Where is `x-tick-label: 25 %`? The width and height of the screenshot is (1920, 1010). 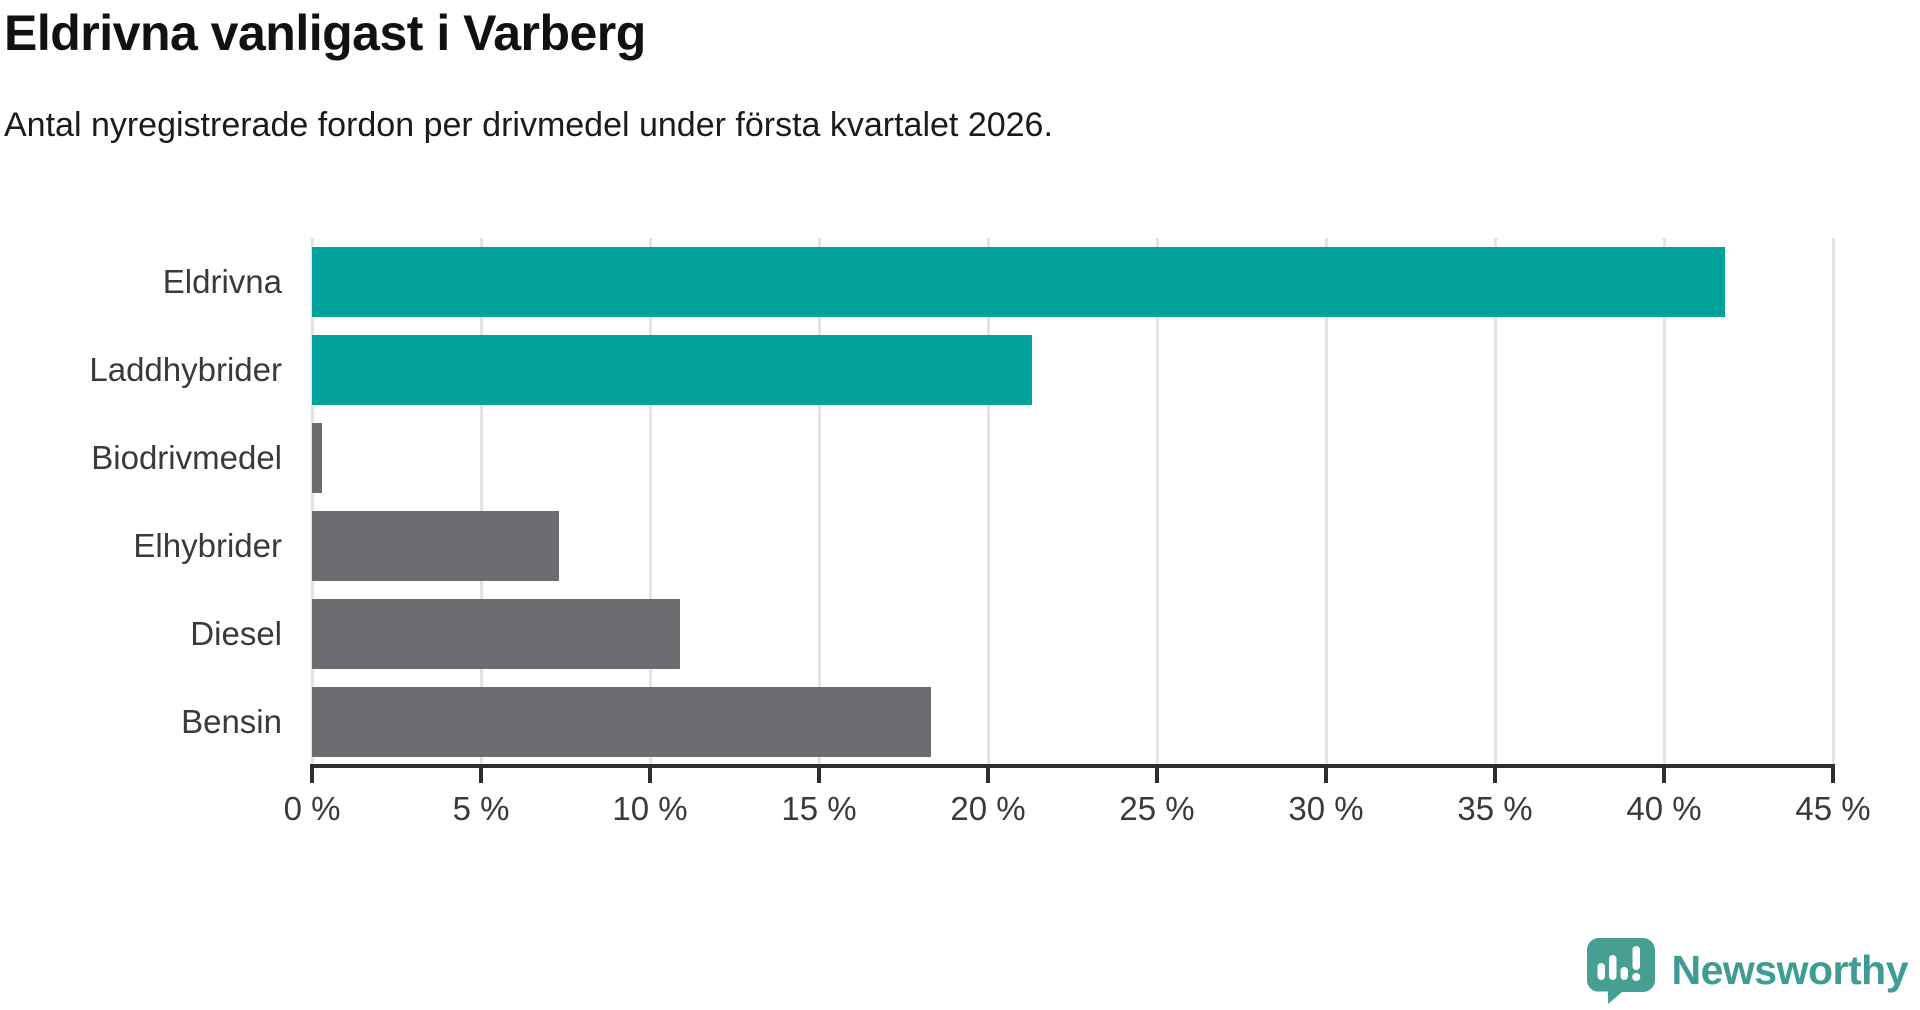 x-tick-label: 25 % is located at coordinates (1157, 808).